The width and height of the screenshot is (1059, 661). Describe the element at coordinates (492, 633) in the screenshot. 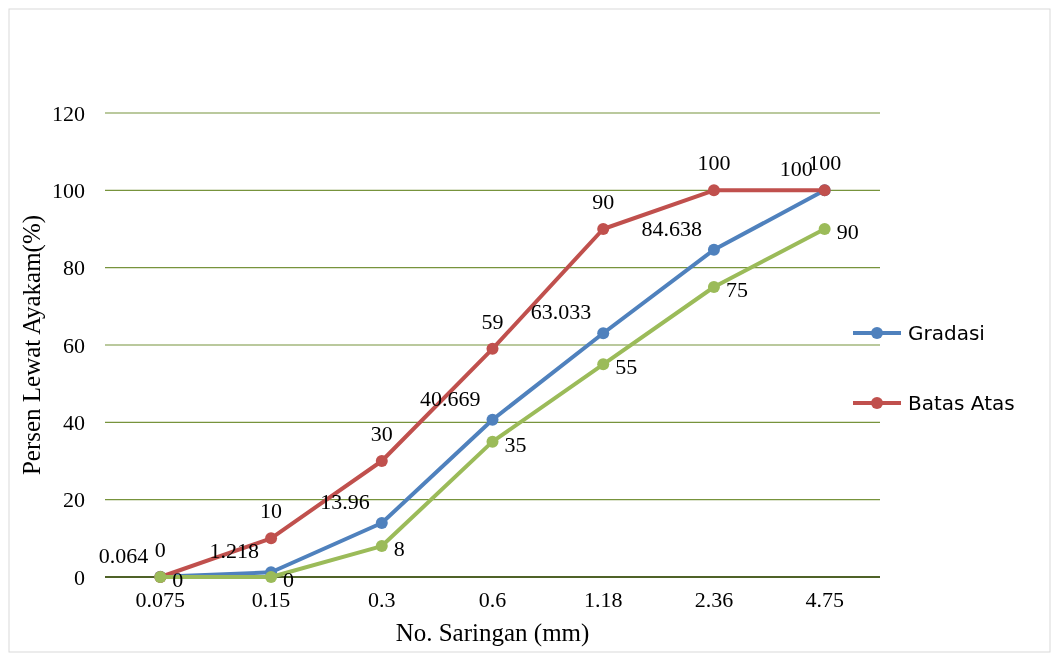

I see `x-axis-title: No. Saringan (mm)` at that location.